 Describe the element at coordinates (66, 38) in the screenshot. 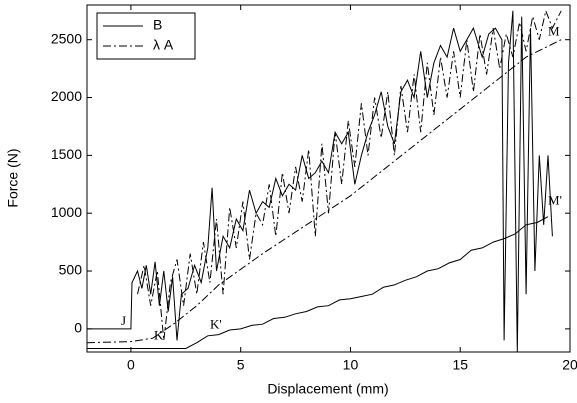

I see `y-tick-label: 2500` at that location.